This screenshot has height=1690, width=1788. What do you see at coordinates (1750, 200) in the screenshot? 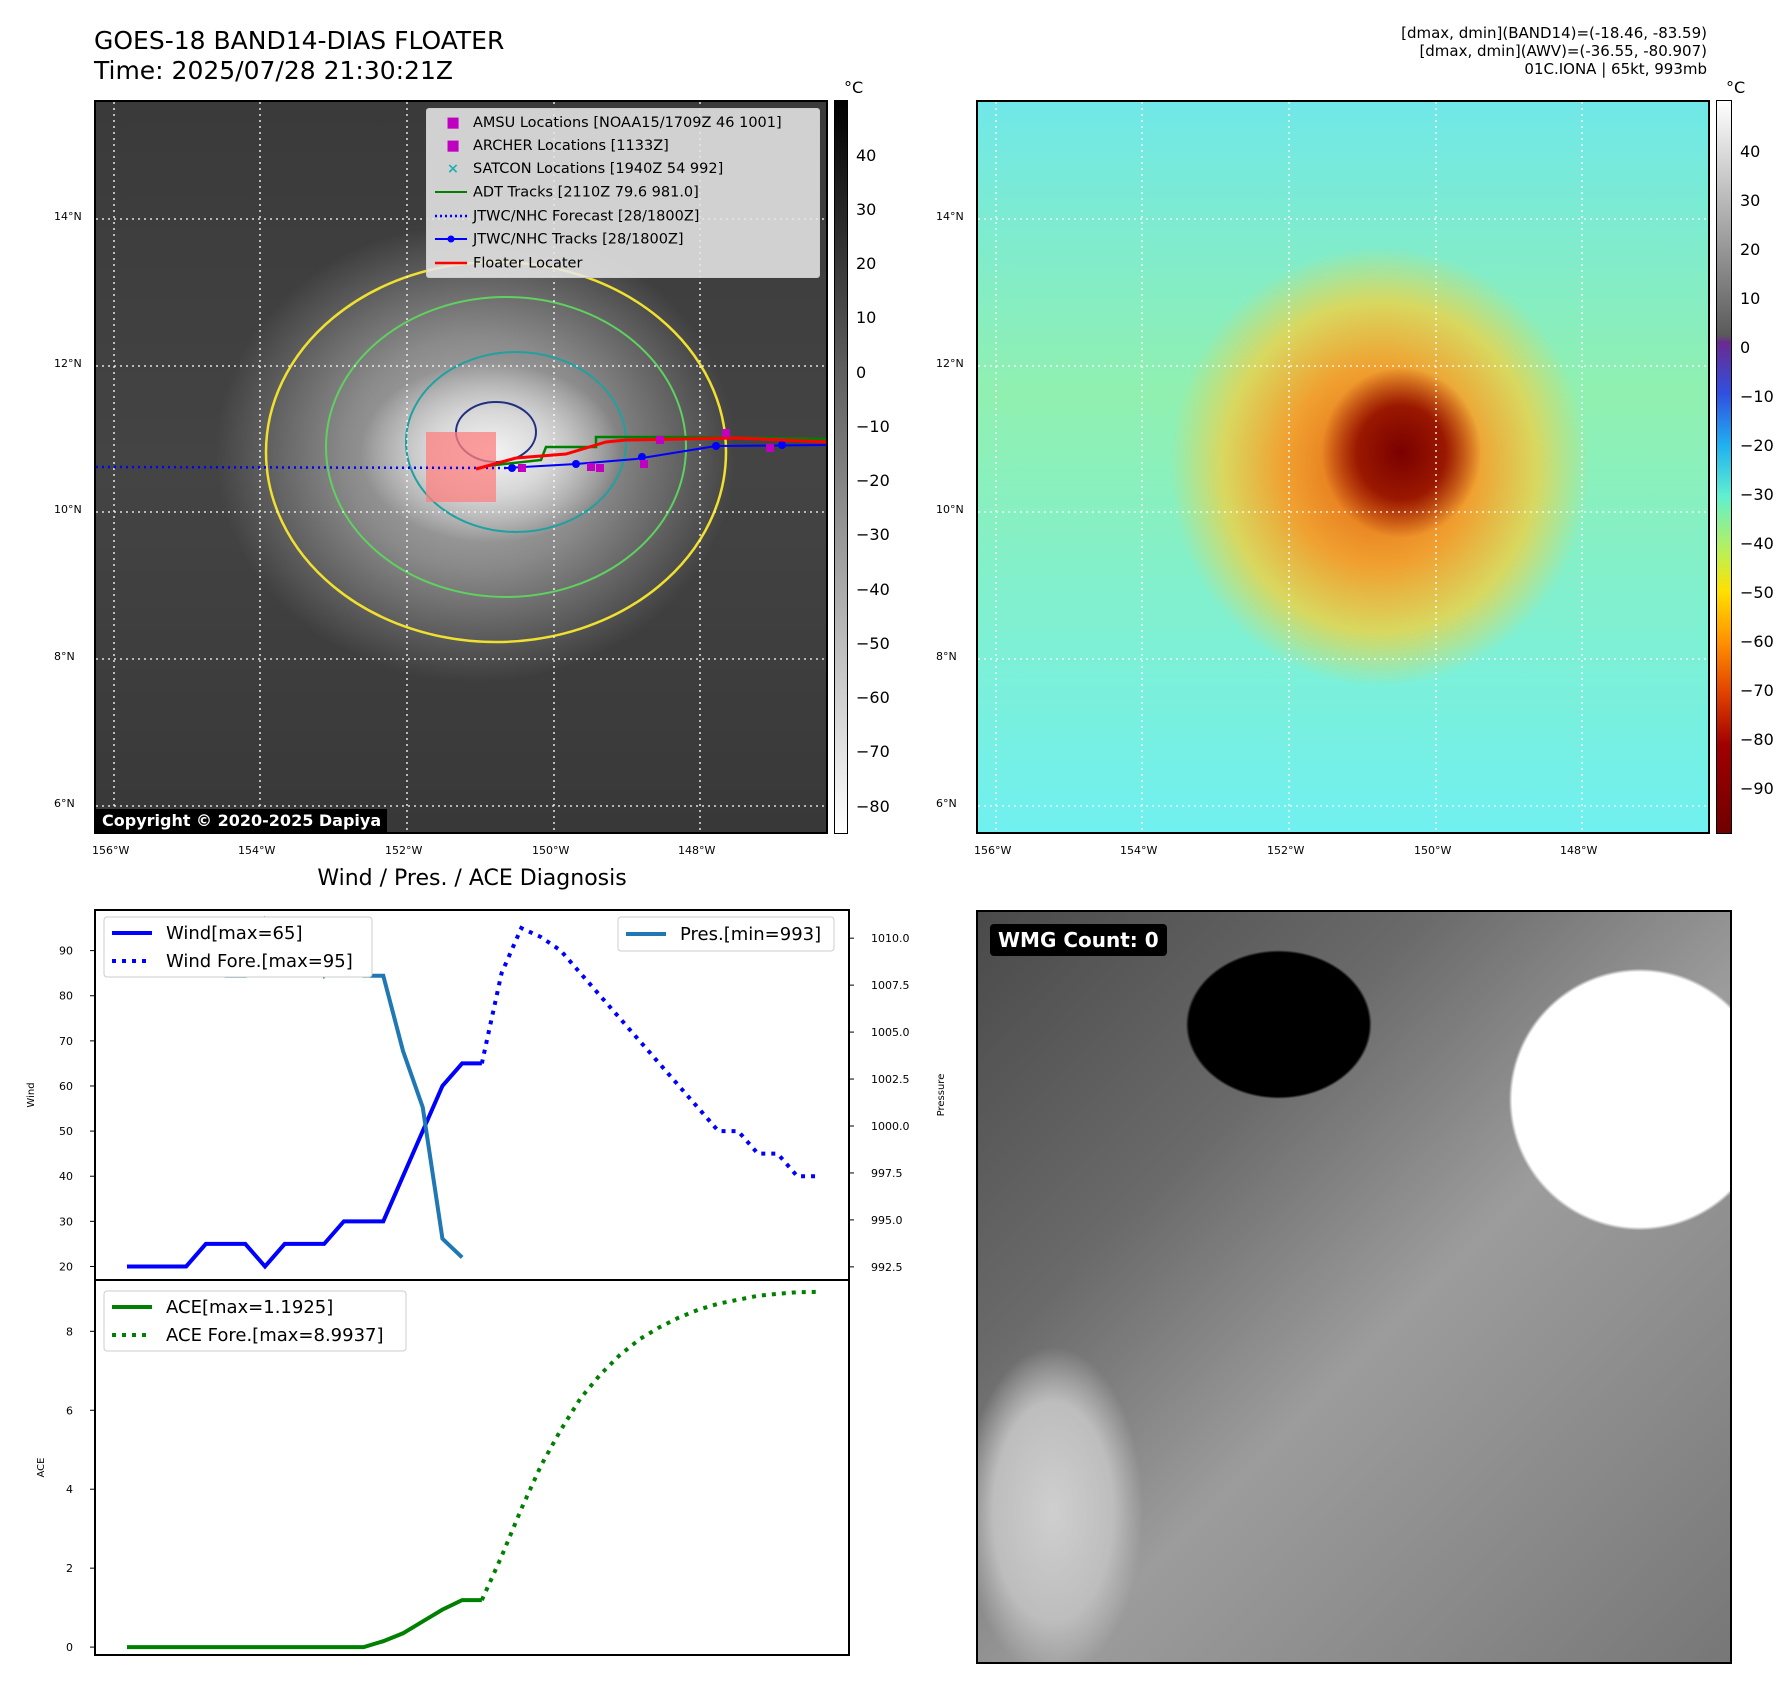
I see `color-cb-tick: 30` at bounding box center [1750, 200].